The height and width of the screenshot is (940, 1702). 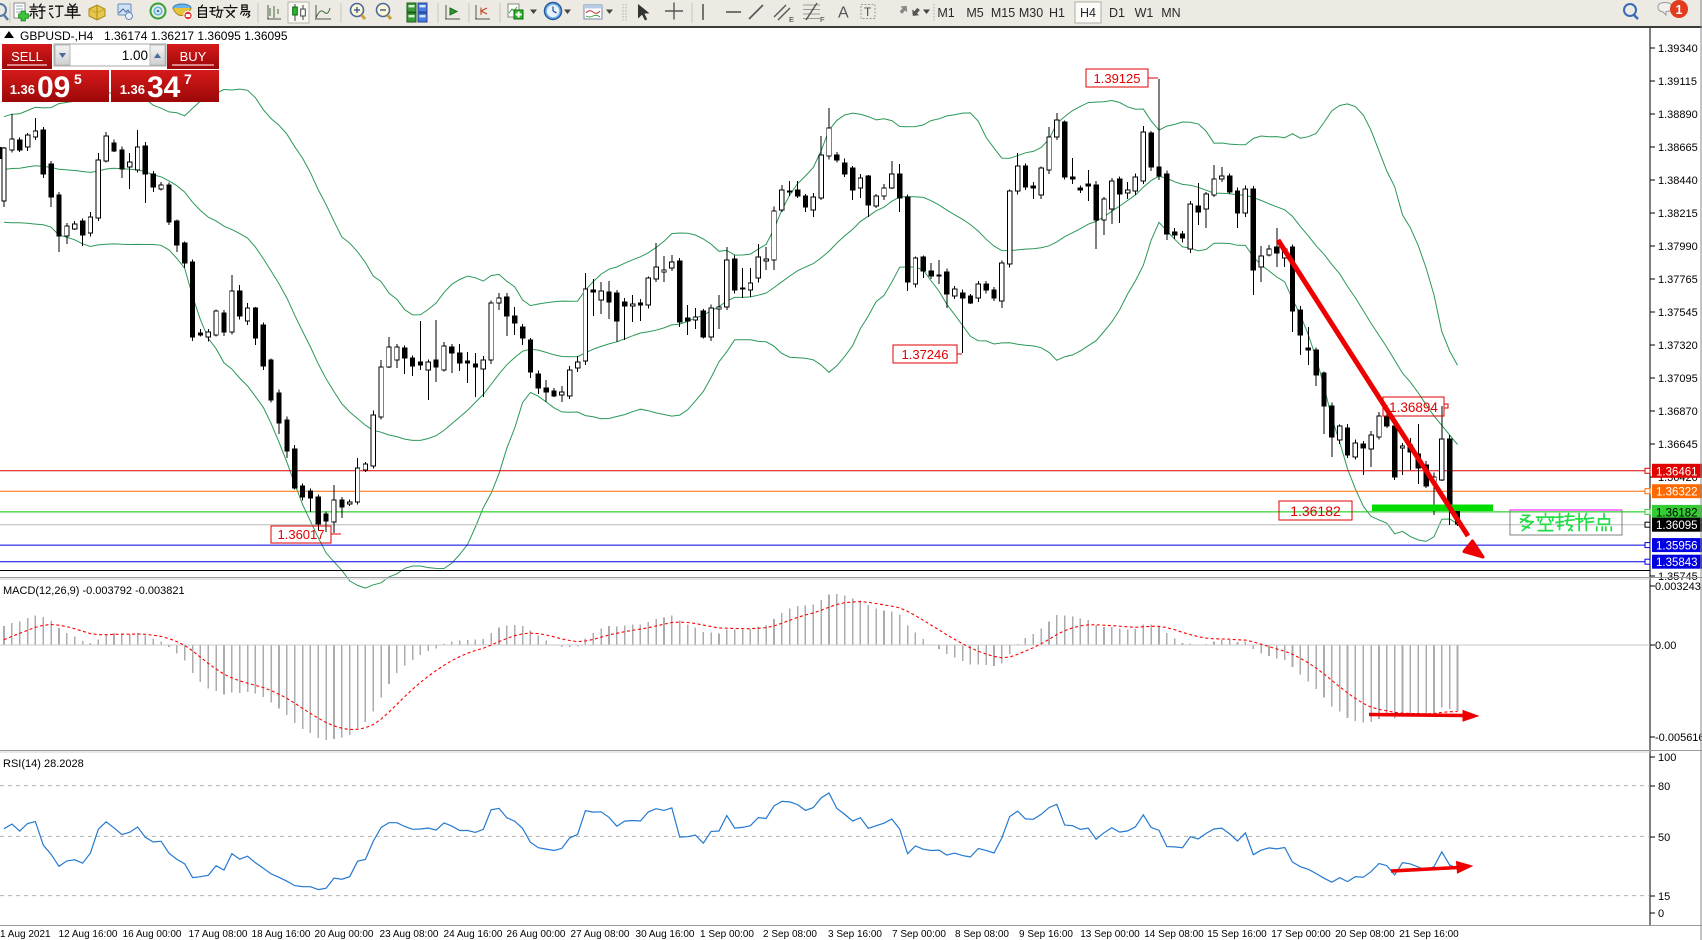 I want to click on svg-text: 30 Aug 16:00, so click(x=665, y=934).